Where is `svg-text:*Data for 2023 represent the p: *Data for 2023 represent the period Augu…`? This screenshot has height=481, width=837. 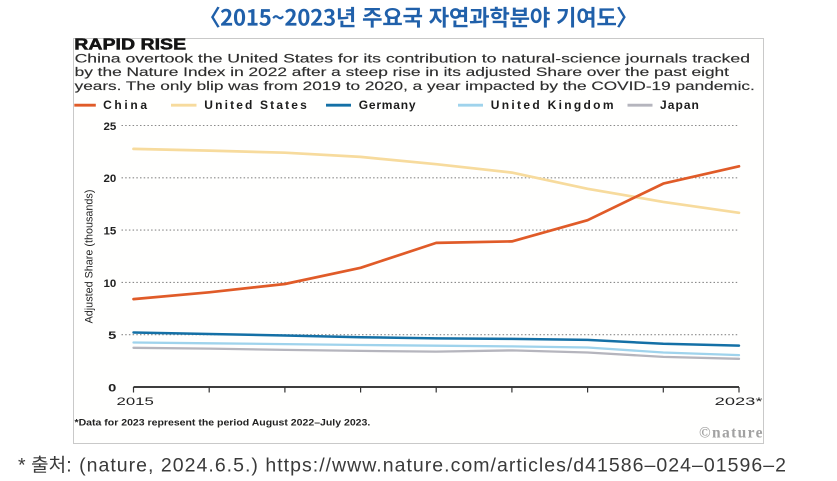 svg-text:*Data for 2023 represent the p: *Data for 2023 represent the period Augu… is located at coordinates (223, 423).